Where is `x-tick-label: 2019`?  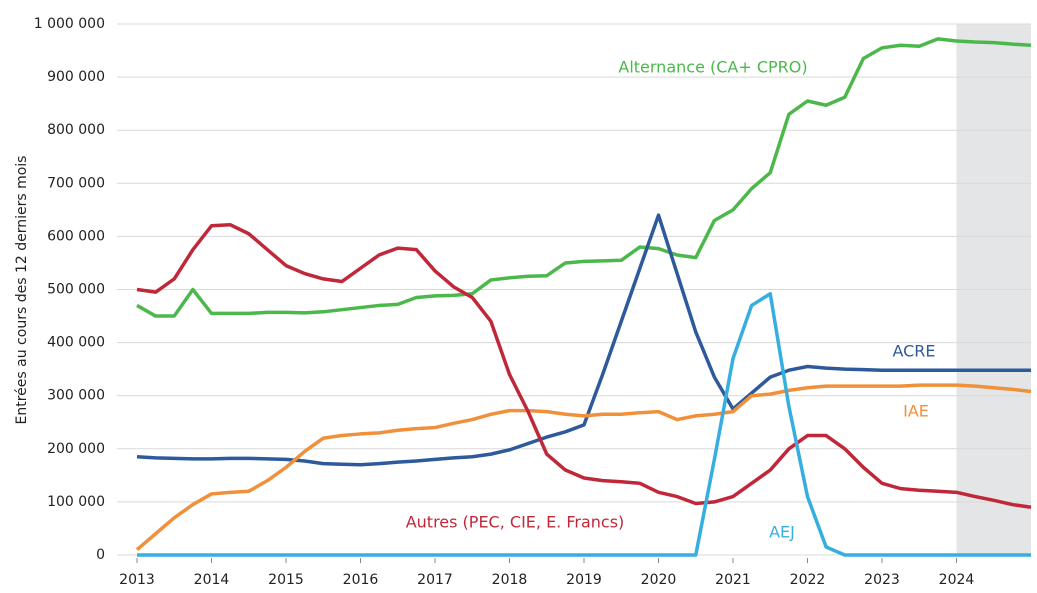 x-tick-label: 2019 is located at coordinates (584, 580).